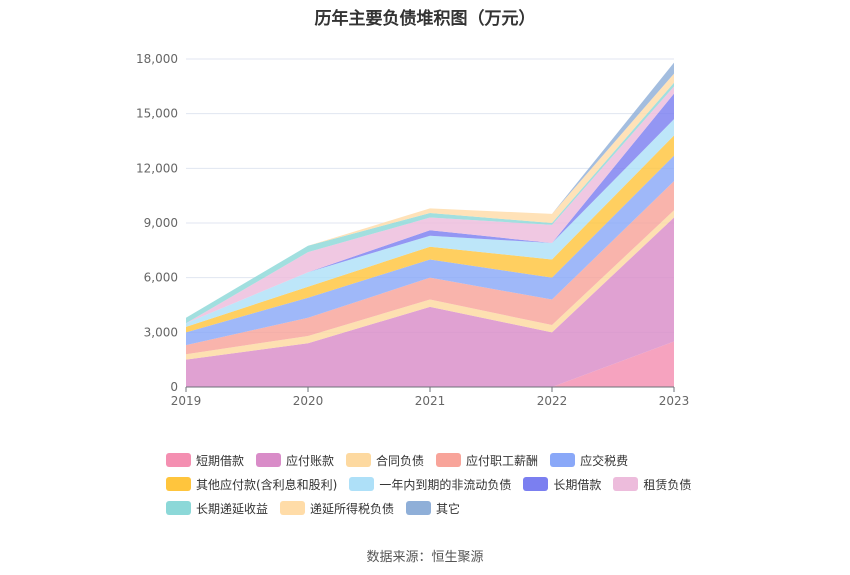 The width and height of the screenshot is (850, 575). I want to click on x-tick-label: 2022, so click(552, 401).